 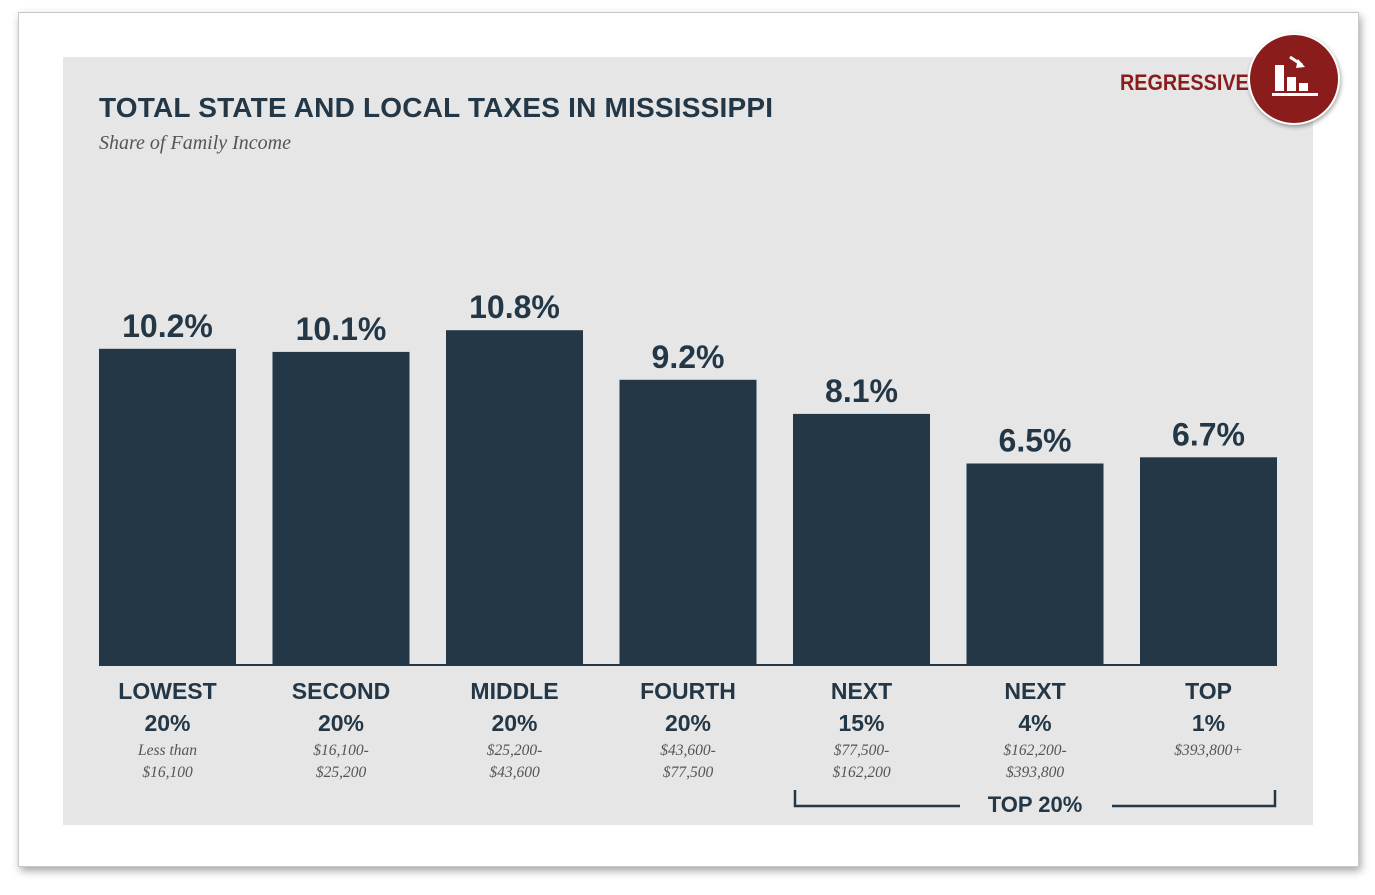 I want to click on top-20-bracket-label: TOP 20%, so click(x=1035, y=804).